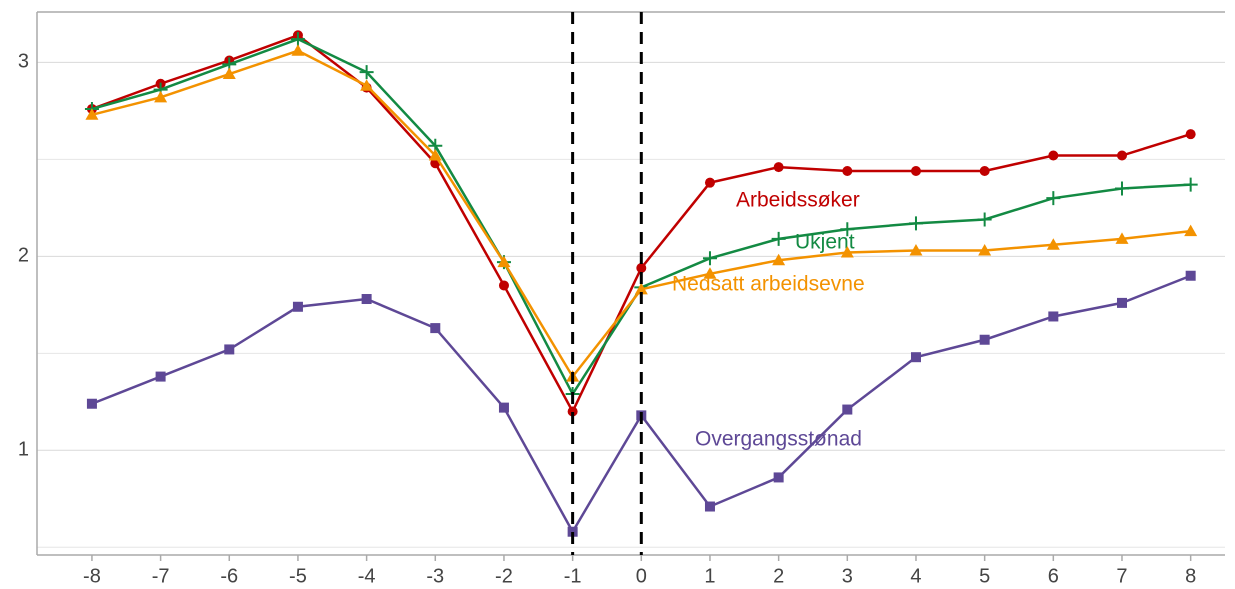  I want to click on series-label: Ukjent, so click(825, 242).